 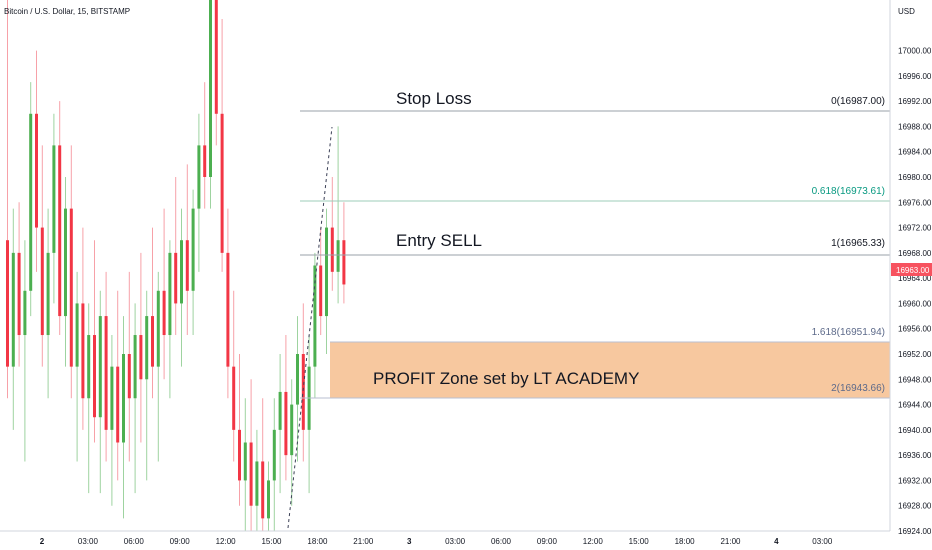 I want to click on fib-label-2: 2(16943.66), so click(x=858, y=388).